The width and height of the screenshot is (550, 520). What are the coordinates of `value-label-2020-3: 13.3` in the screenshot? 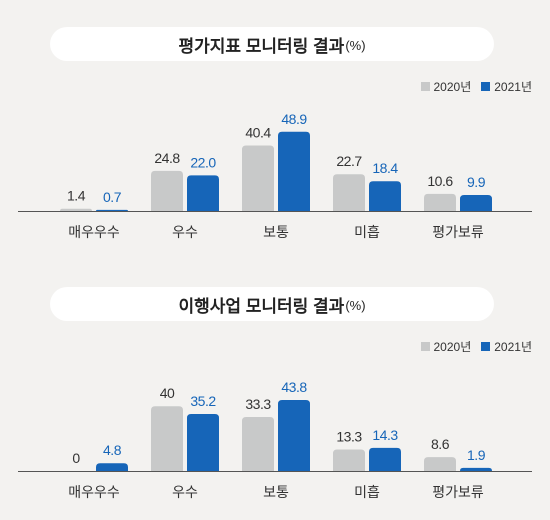 It's located at (349, 436).